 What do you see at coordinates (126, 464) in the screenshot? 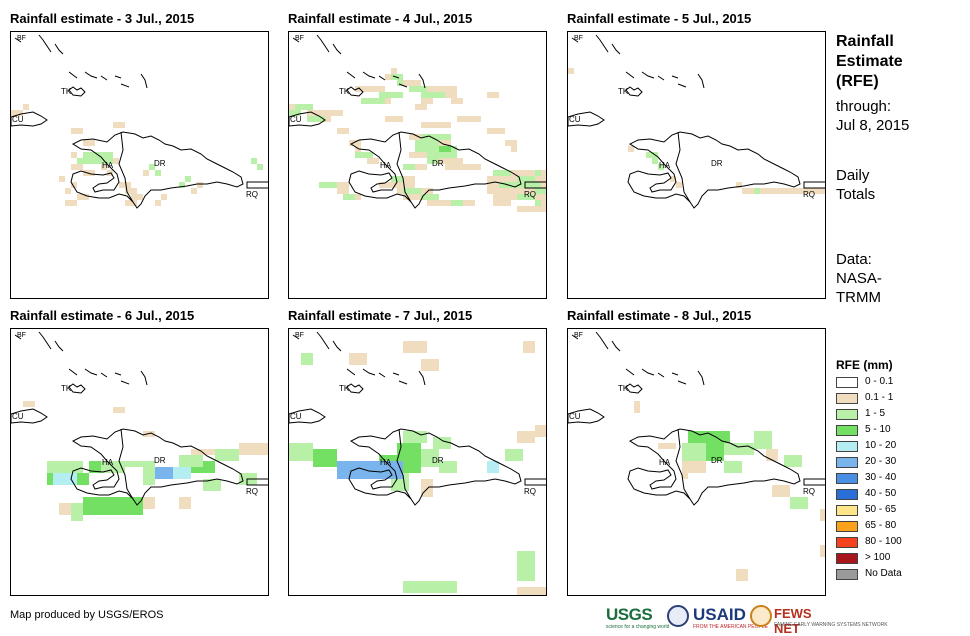
I see `haiti-dr-border` at bounding box center [126, 464].